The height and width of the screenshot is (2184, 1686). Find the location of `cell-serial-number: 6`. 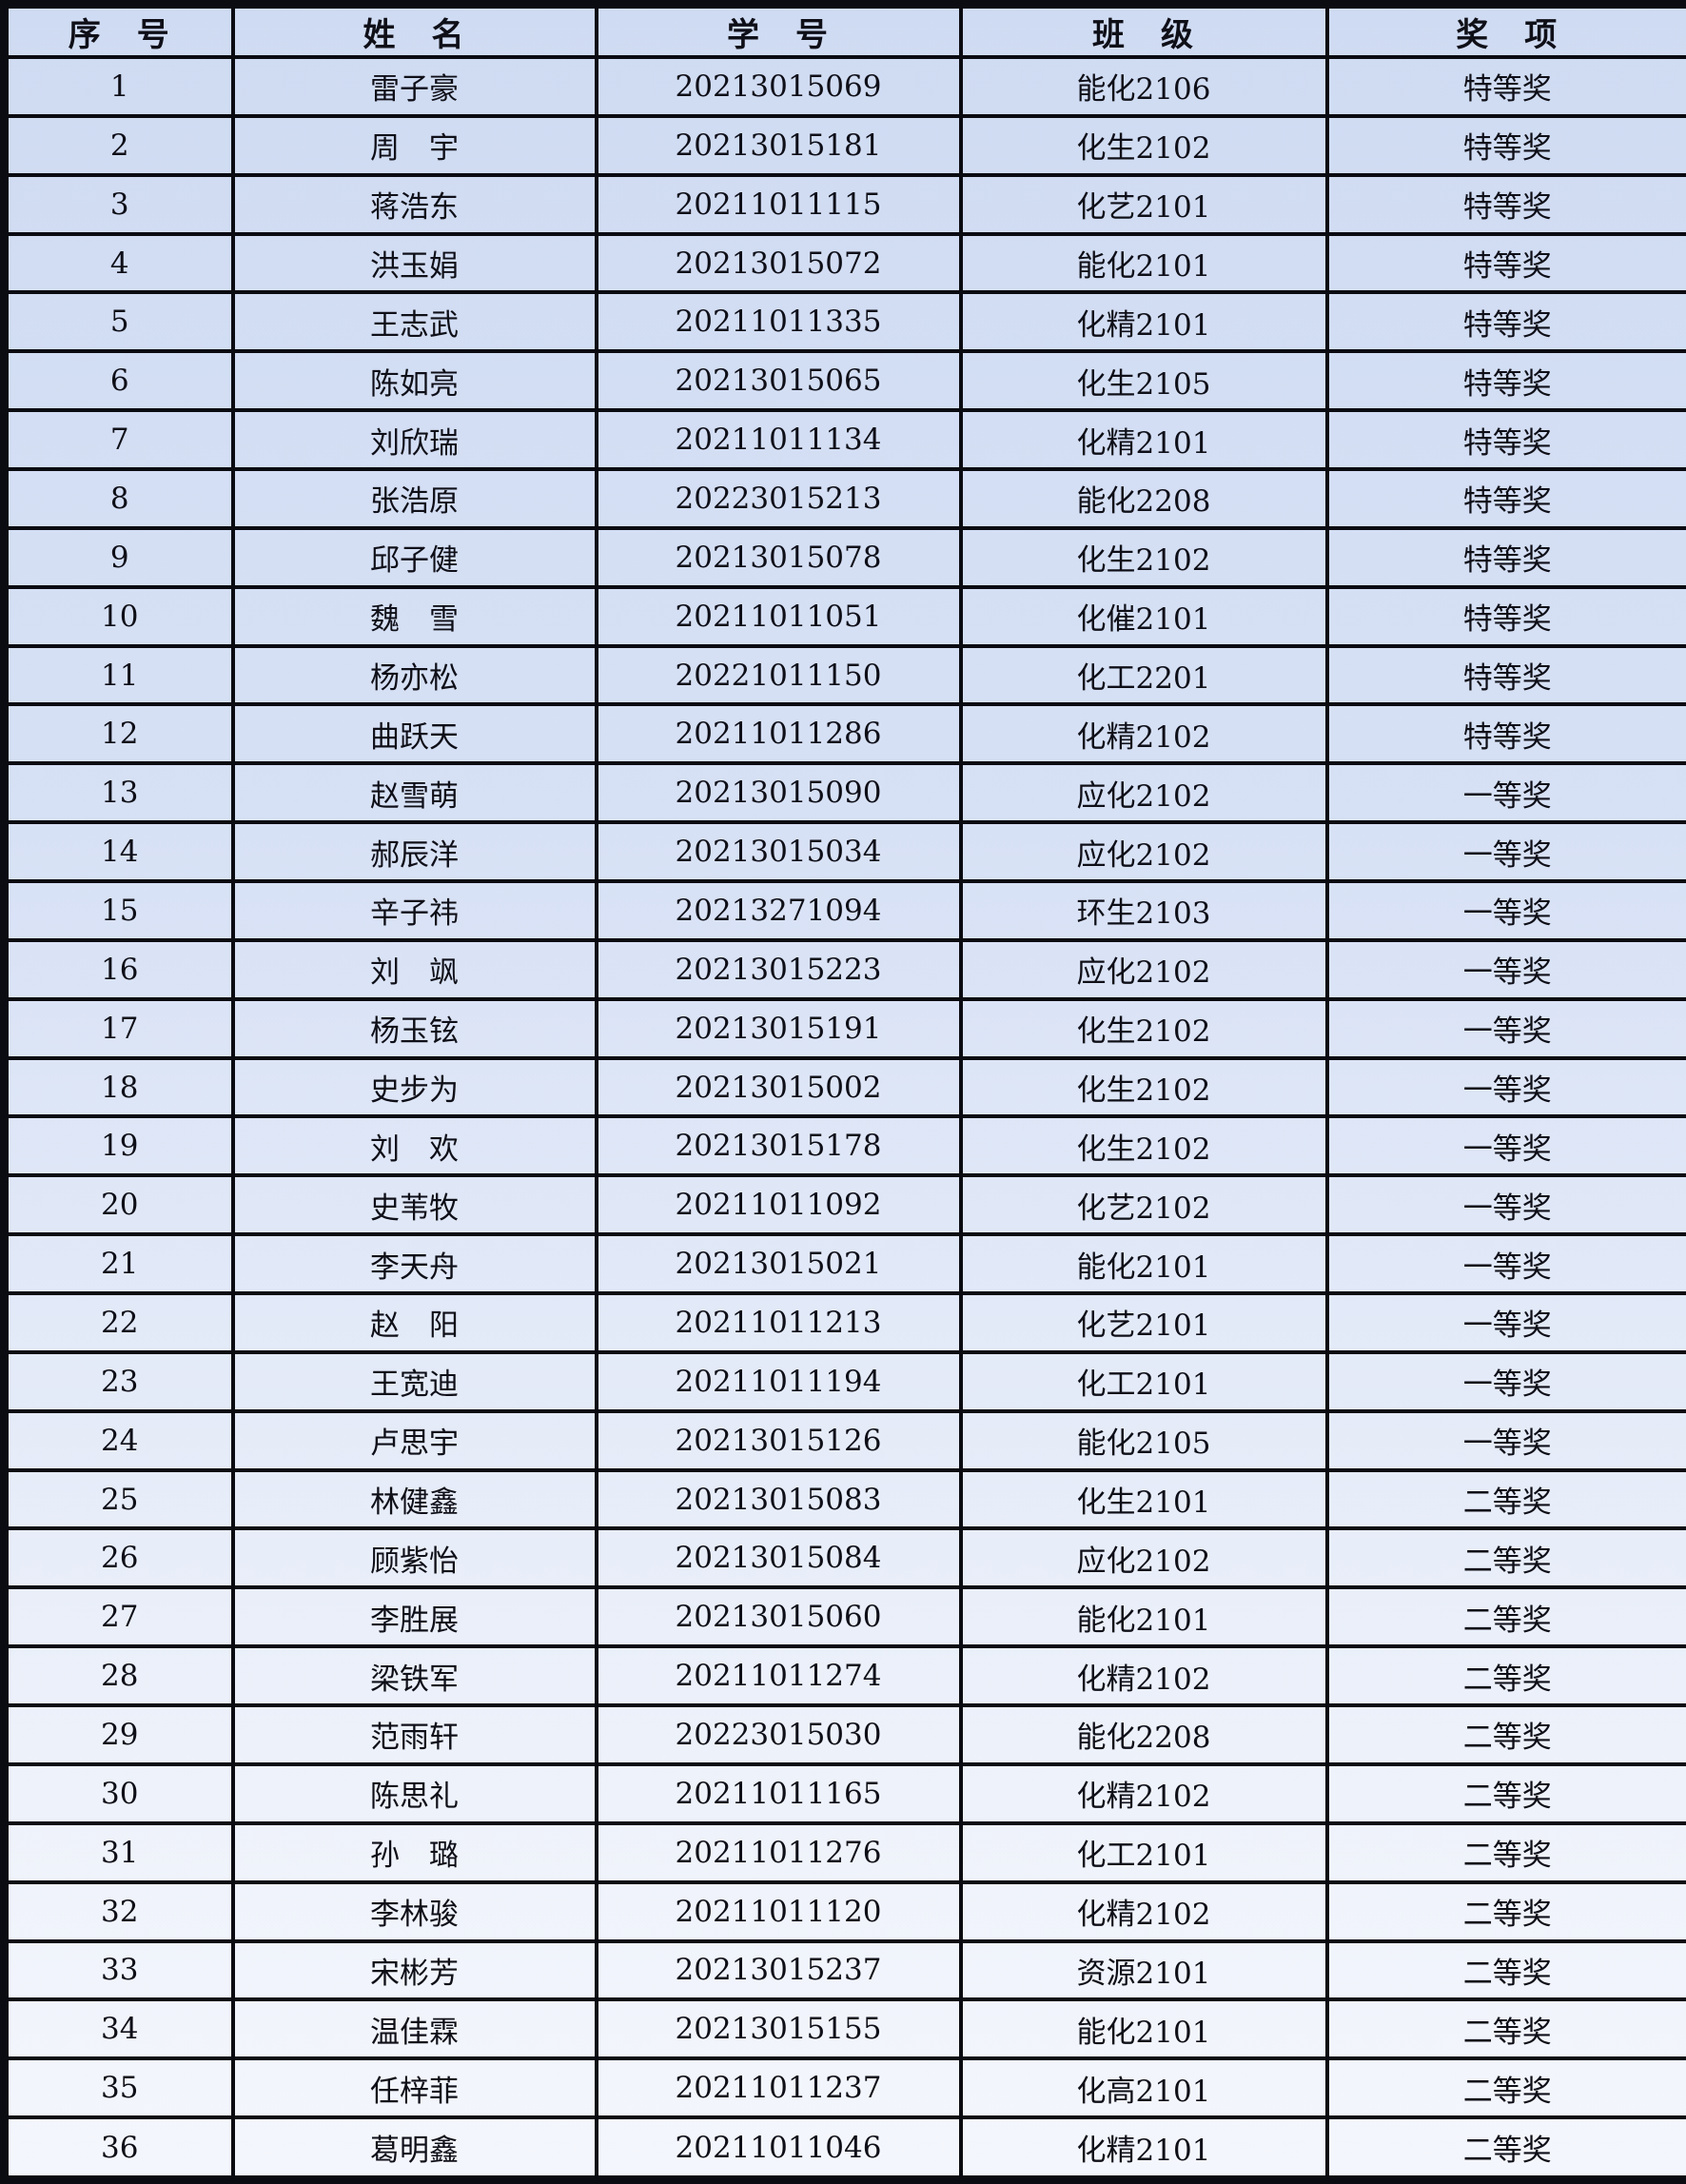

cell-serial-number: 6 is located at coordinates (118, 381).